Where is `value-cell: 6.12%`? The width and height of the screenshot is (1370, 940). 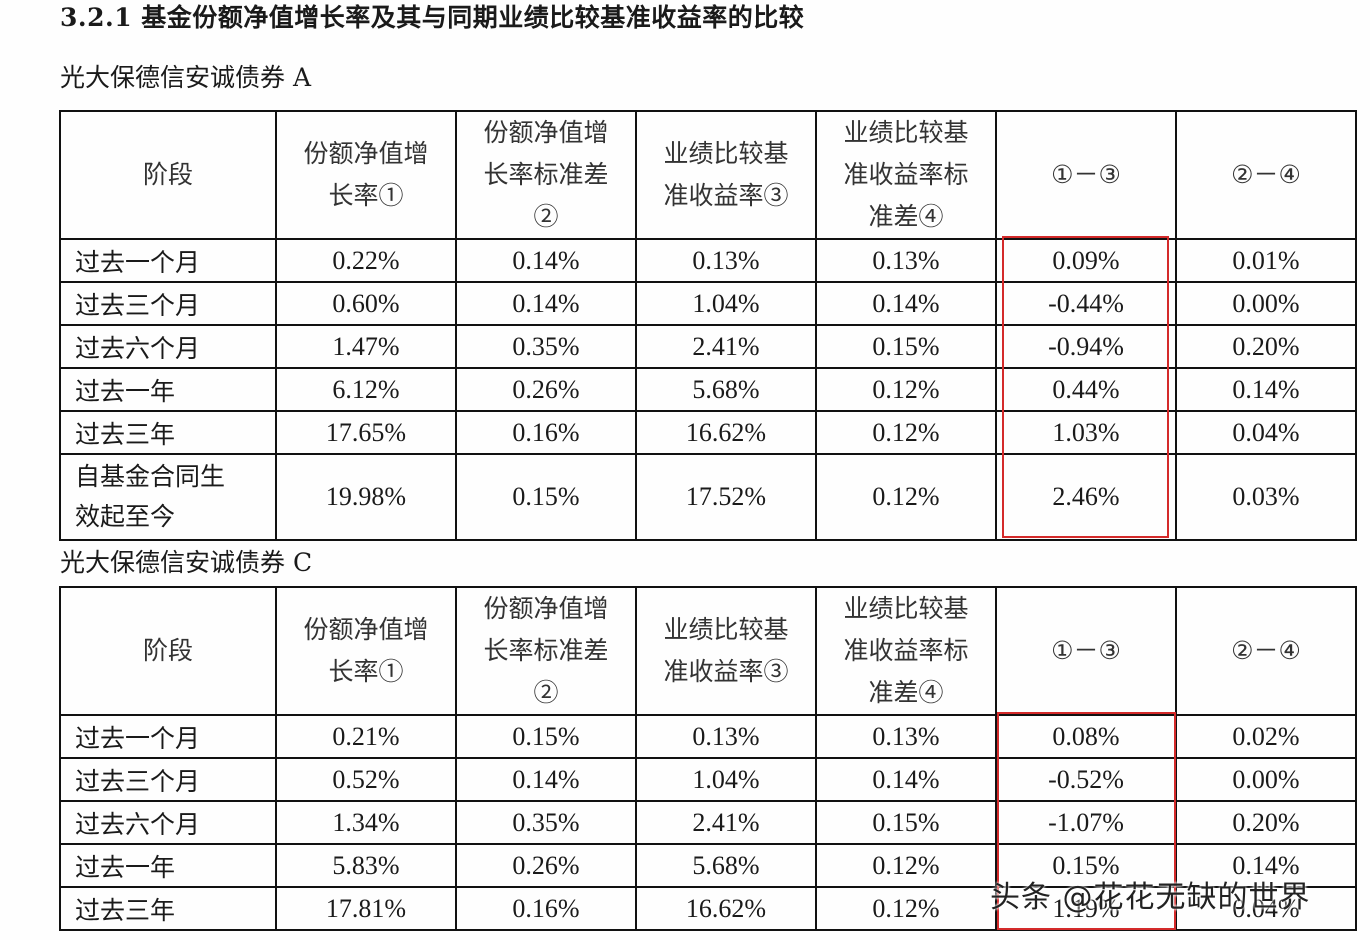
value-cell: 6.12% is located at coordinates (366, 389).